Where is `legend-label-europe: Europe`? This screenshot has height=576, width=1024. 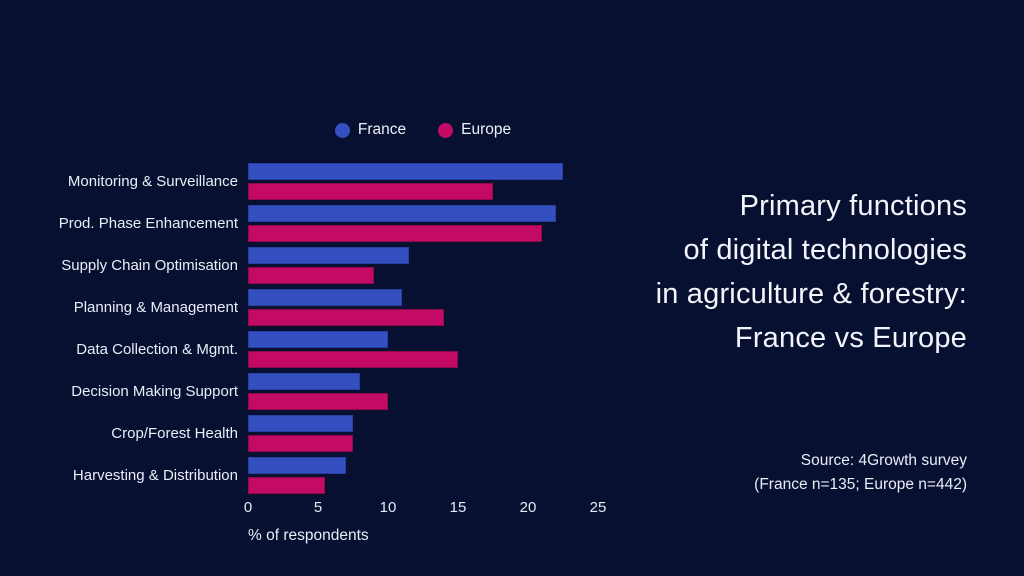 legend-label-europe: Europe is located at coordinates (486, 129).